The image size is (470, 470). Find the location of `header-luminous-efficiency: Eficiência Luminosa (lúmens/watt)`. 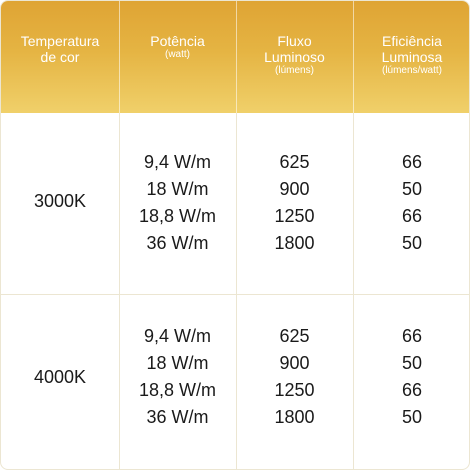

header-luminous-efficiency: Eficiência Luminosa (lúmens/watt) is located at coordinates (411, 55).